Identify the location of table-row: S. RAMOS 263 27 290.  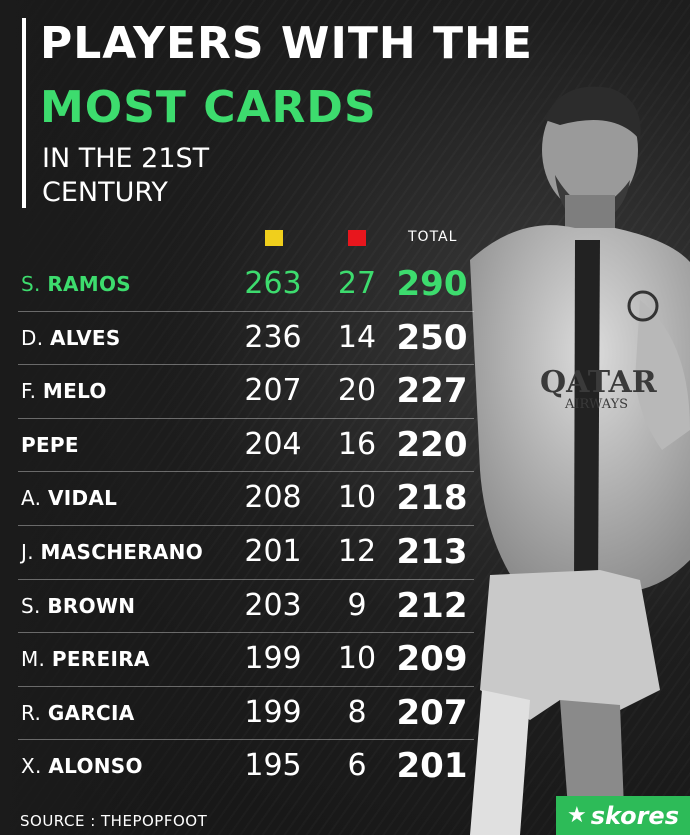
(246, 285).